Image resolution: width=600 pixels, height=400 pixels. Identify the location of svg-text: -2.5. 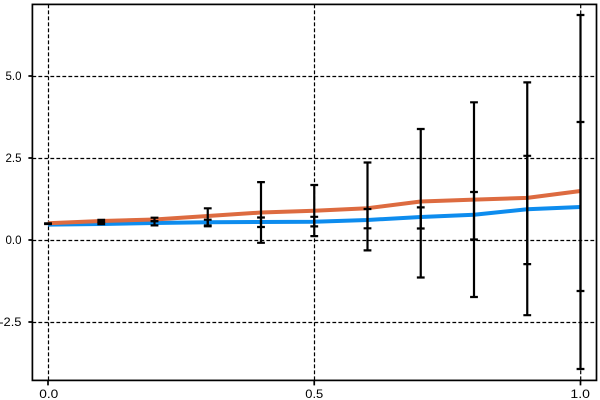
(11, 323).